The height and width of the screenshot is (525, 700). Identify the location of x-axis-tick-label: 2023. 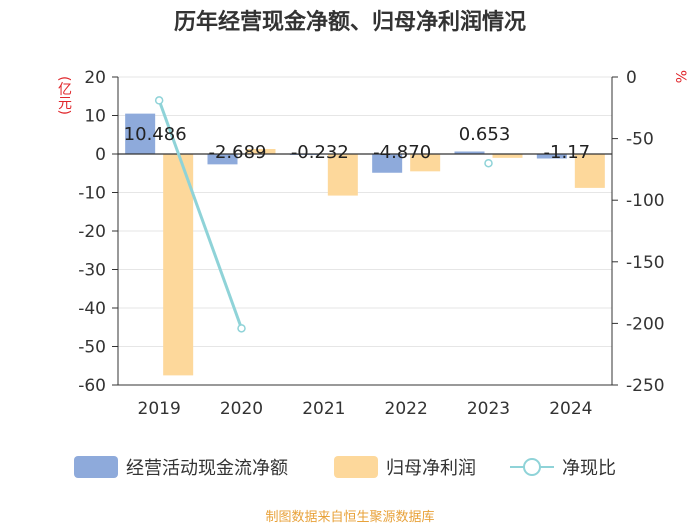
(488, 409).